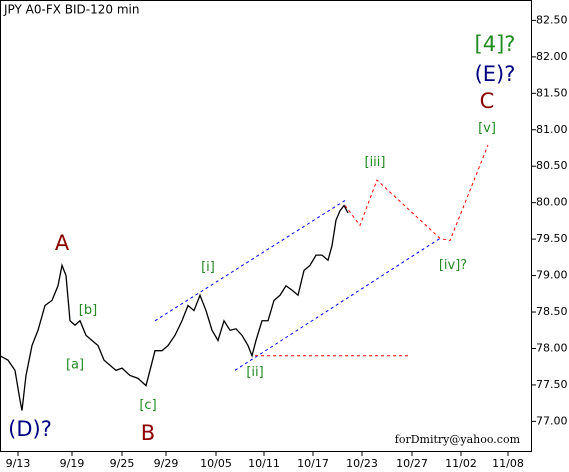 This screenshot has height=472, width=569. I want to click on y-tick-label: 82.00, so click(552, 56).